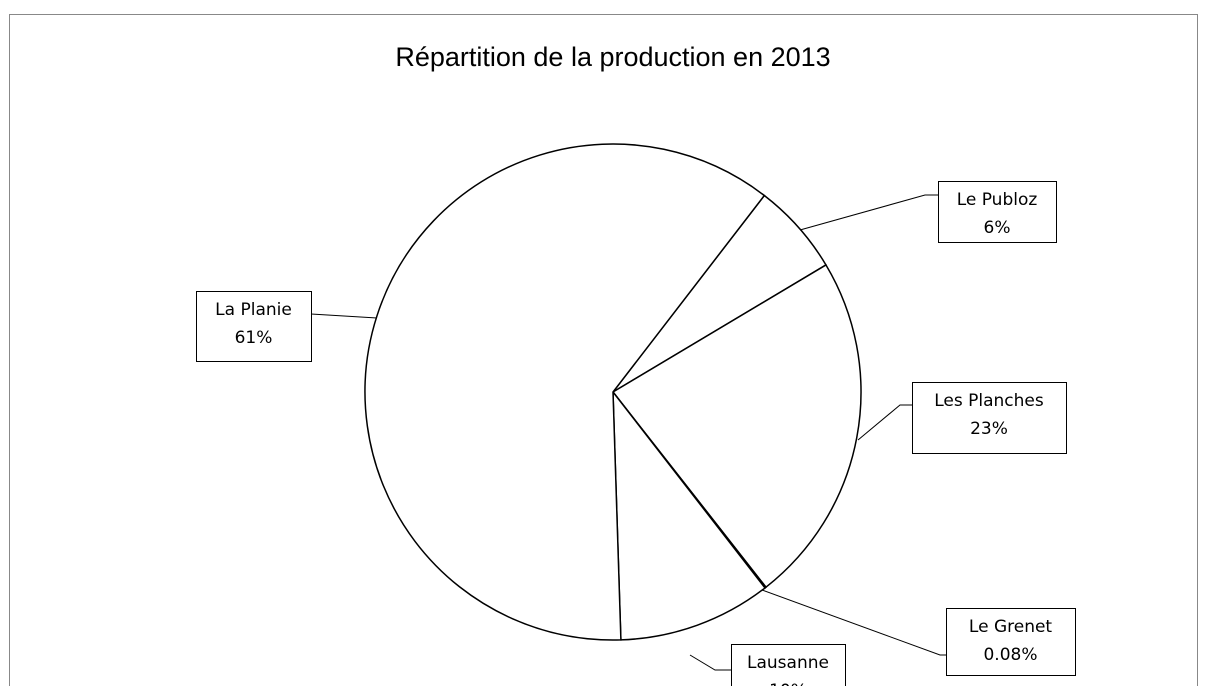  Describe the element at coordinates (612, 57) in the screenshot. I see `chart-title: Répartition de la production en 2013` at that location.